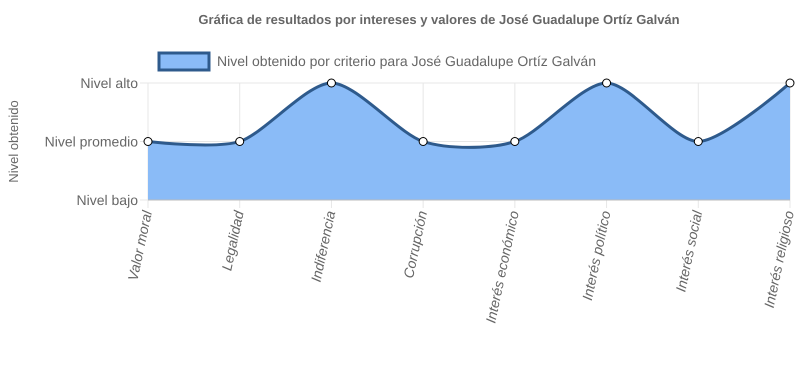 The height and width of the screenshot is (383, 795). I want to click on x-tick-label: Interés religioso, so click(777, 259).